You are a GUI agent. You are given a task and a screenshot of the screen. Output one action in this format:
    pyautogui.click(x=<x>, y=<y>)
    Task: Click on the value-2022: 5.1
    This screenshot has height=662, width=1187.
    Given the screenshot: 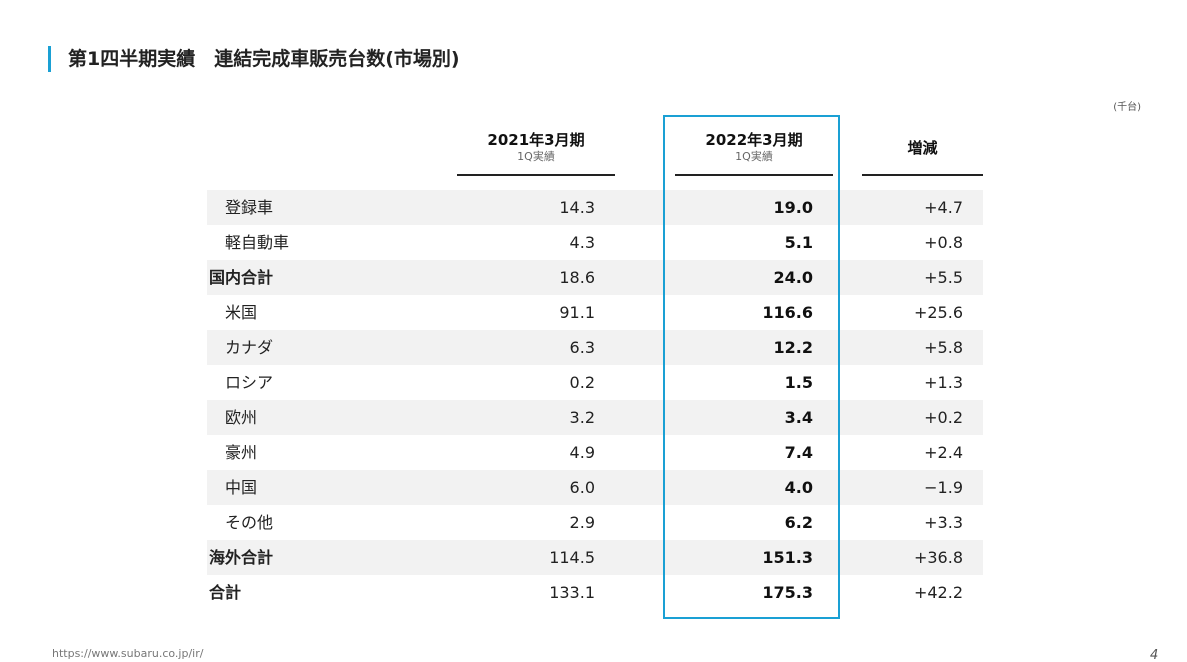 What is the action you would take?
    pyautogui.click(x=798, y=242)
    